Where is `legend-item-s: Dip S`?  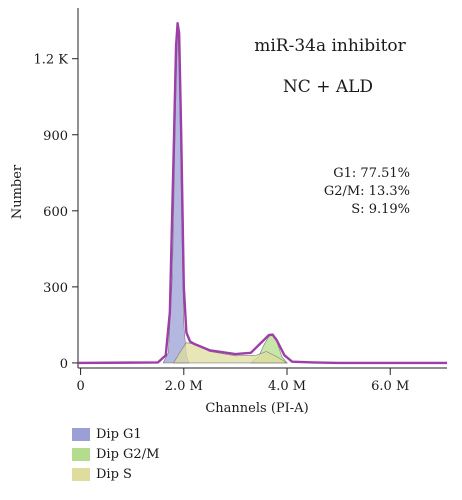
legend-item-s: Dip S is located at coordinates (115, 474).